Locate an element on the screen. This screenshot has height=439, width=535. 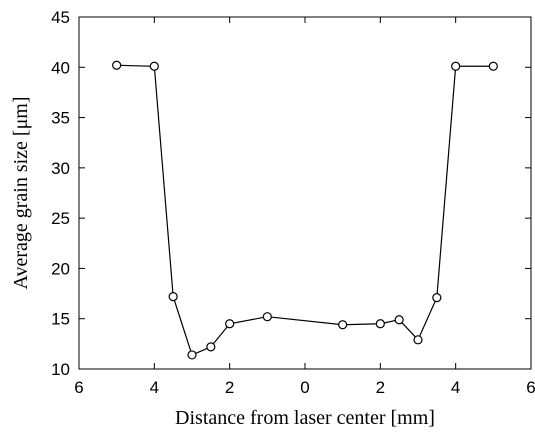
y-tick-label: 30 is located at coordinates (60, 168).